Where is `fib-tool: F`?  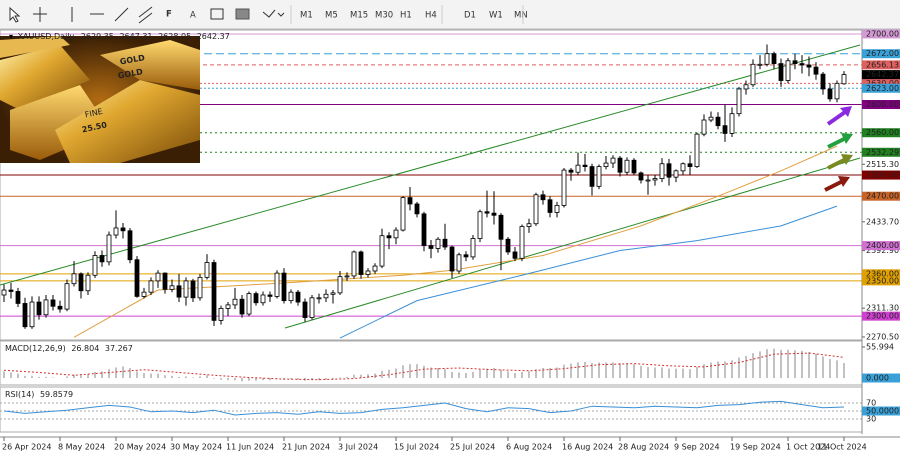
fib-tool: F is located at coordinates (169, 15).